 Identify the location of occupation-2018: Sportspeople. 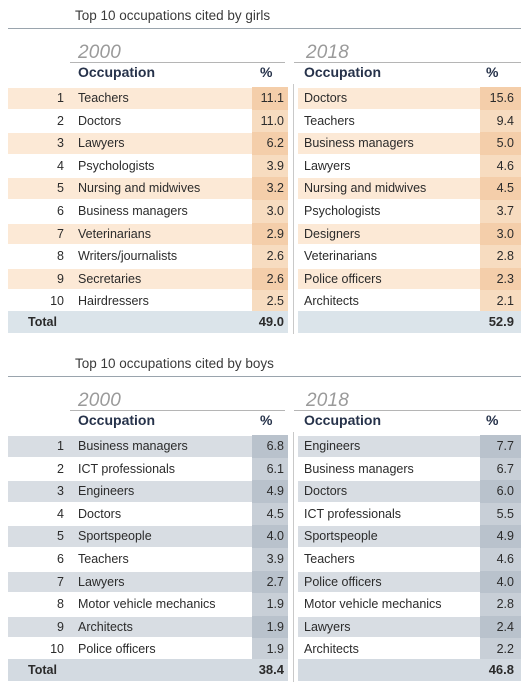
(341, 536).